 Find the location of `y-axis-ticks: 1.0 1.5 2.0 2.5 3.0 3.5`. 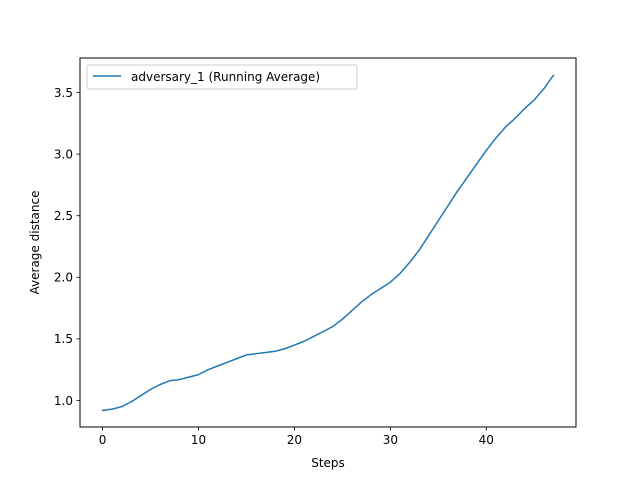

y-axis-ticks: 1.0 1.5 2.0 2.5 3.0 3.5 is located at coordinates (67, 247).